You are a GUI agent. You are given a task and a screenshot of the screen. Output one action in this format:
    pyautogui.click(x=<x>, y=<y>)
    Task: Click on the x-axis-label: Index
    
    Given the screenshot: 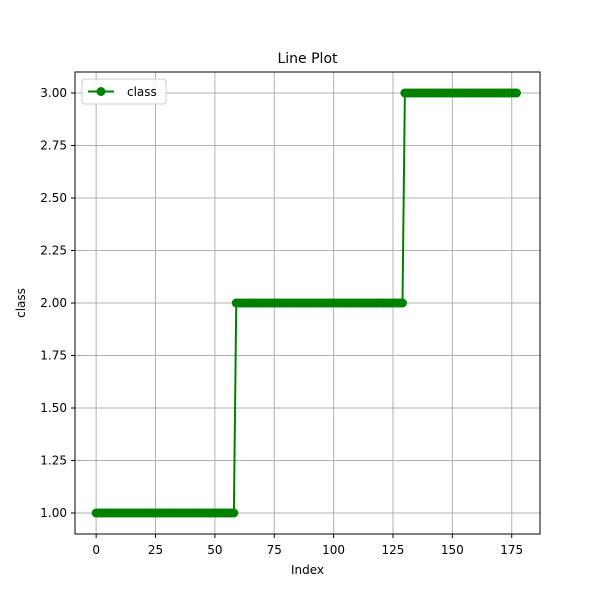 What is the action you would take?
    pyautogui.click(x=307, y=570)
    